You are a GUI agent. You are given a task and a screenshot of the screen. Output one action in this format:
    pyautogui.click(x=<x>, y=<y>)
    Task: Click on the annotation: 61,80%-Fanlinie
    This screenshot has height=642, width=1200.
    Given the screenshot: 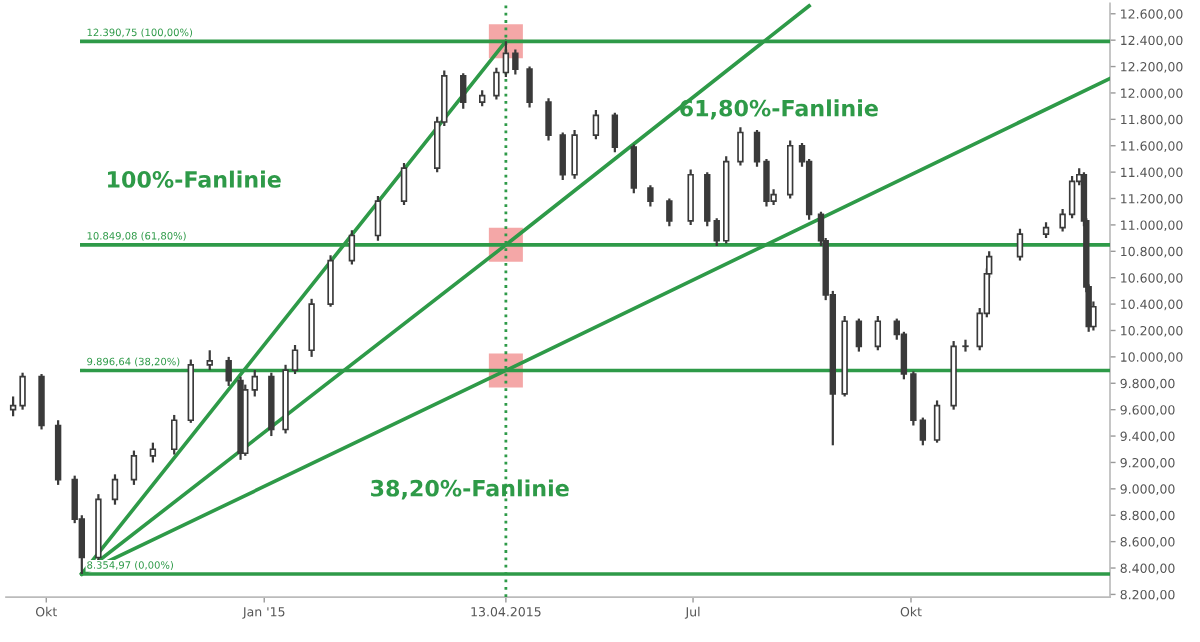 What is the action you would take?
    pyautogui.click(x=779, y=109)
    